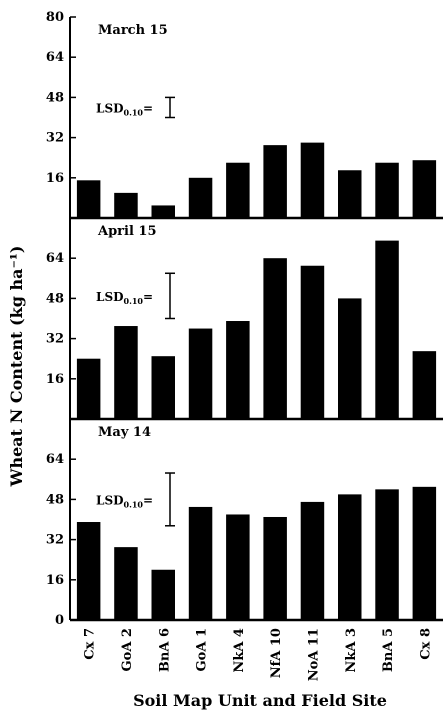  I want to click on y-tick-label: 0, so click(59, 620).